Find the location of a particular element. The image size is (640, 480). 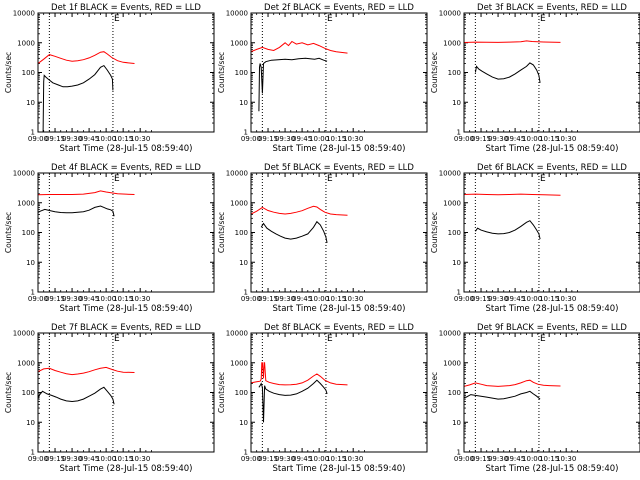

panel-title: Det 4f BLACK = Events, RED = LLD is located at coordinates (126, 168).